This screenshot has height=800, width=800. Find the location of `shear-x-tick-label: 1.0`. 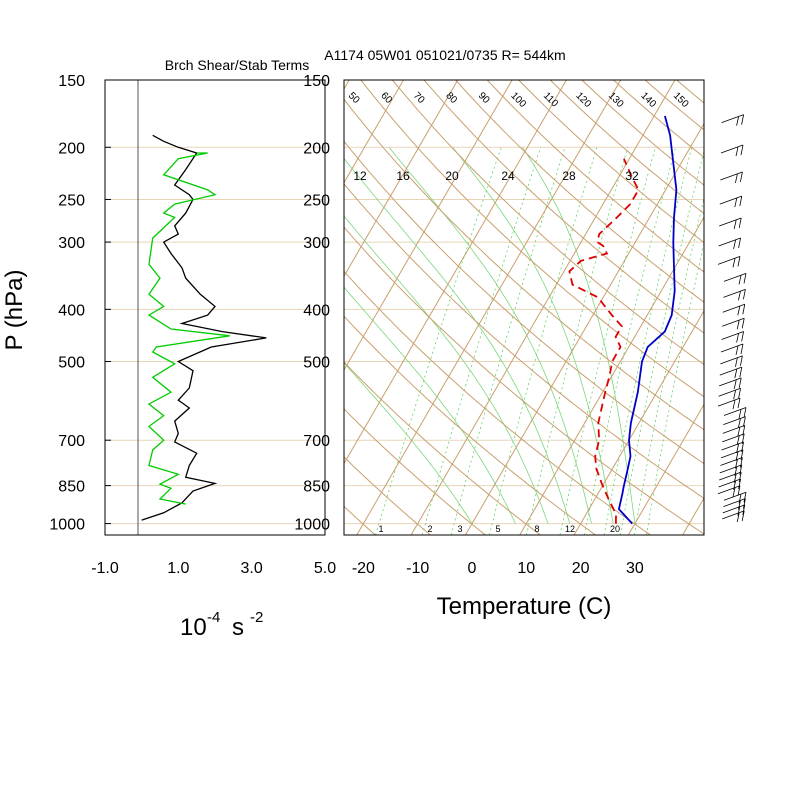

shear-x-tick-label: 1.0 is located at coordinates (178, 568).